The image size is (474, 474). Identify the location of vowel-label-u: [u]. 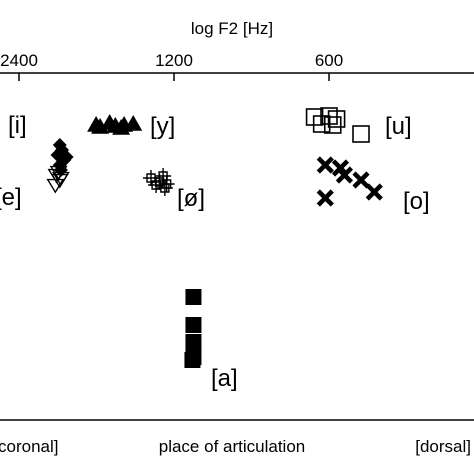
(398, 126).